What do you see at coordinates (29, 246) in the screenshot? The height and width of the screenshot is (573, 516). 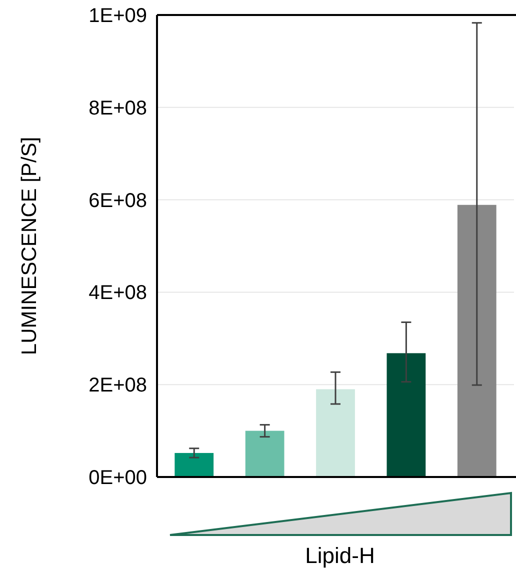 I see `y-axis-title: LUMINESCENCE [P/S]` at bounding box center [29, 246].